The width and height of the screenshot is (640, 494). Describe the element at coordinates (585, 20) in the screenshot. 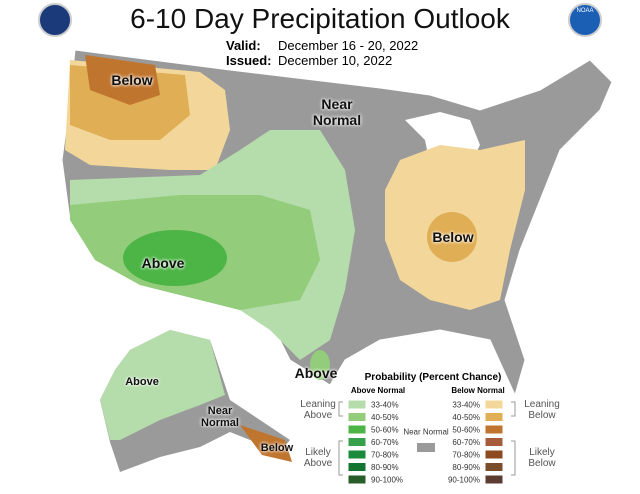

I see `noaa-logo` at that location.